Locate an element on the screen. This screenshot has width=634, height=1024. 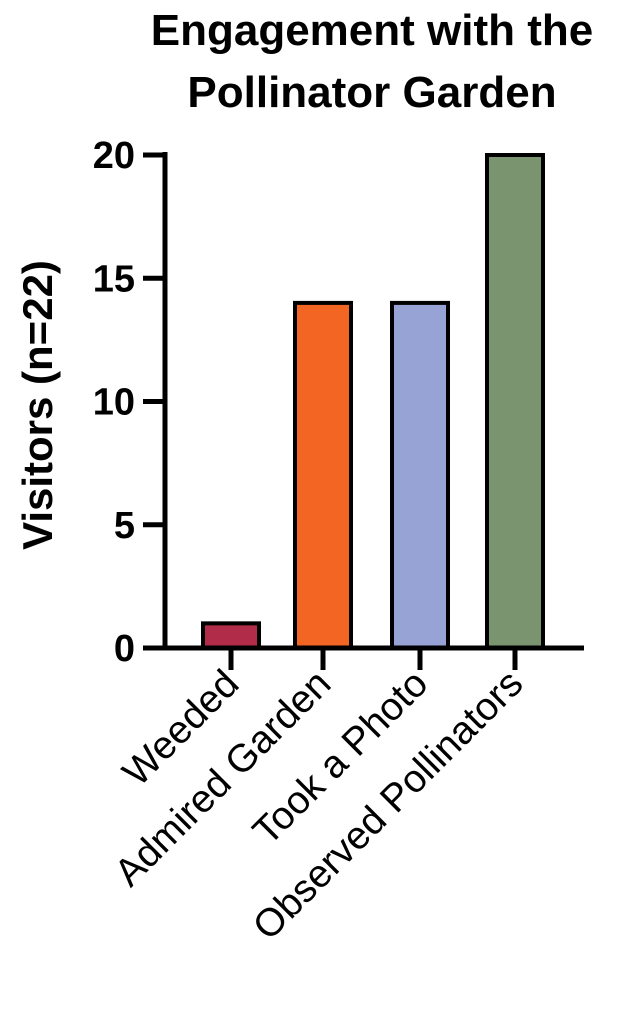
y-tick-label: 5 is located at coordinates (124, 526).